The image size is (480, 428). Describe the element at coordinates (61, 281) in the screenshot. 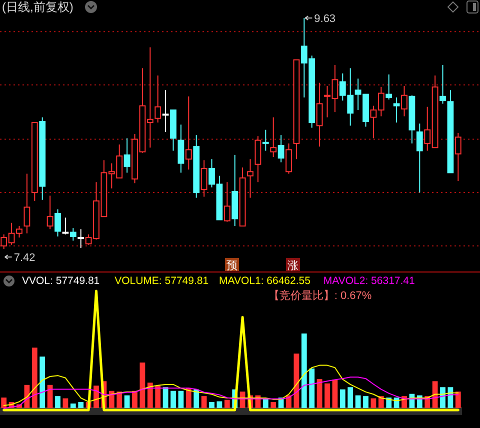

I see `text: VVOL: 57749.81` at that location.